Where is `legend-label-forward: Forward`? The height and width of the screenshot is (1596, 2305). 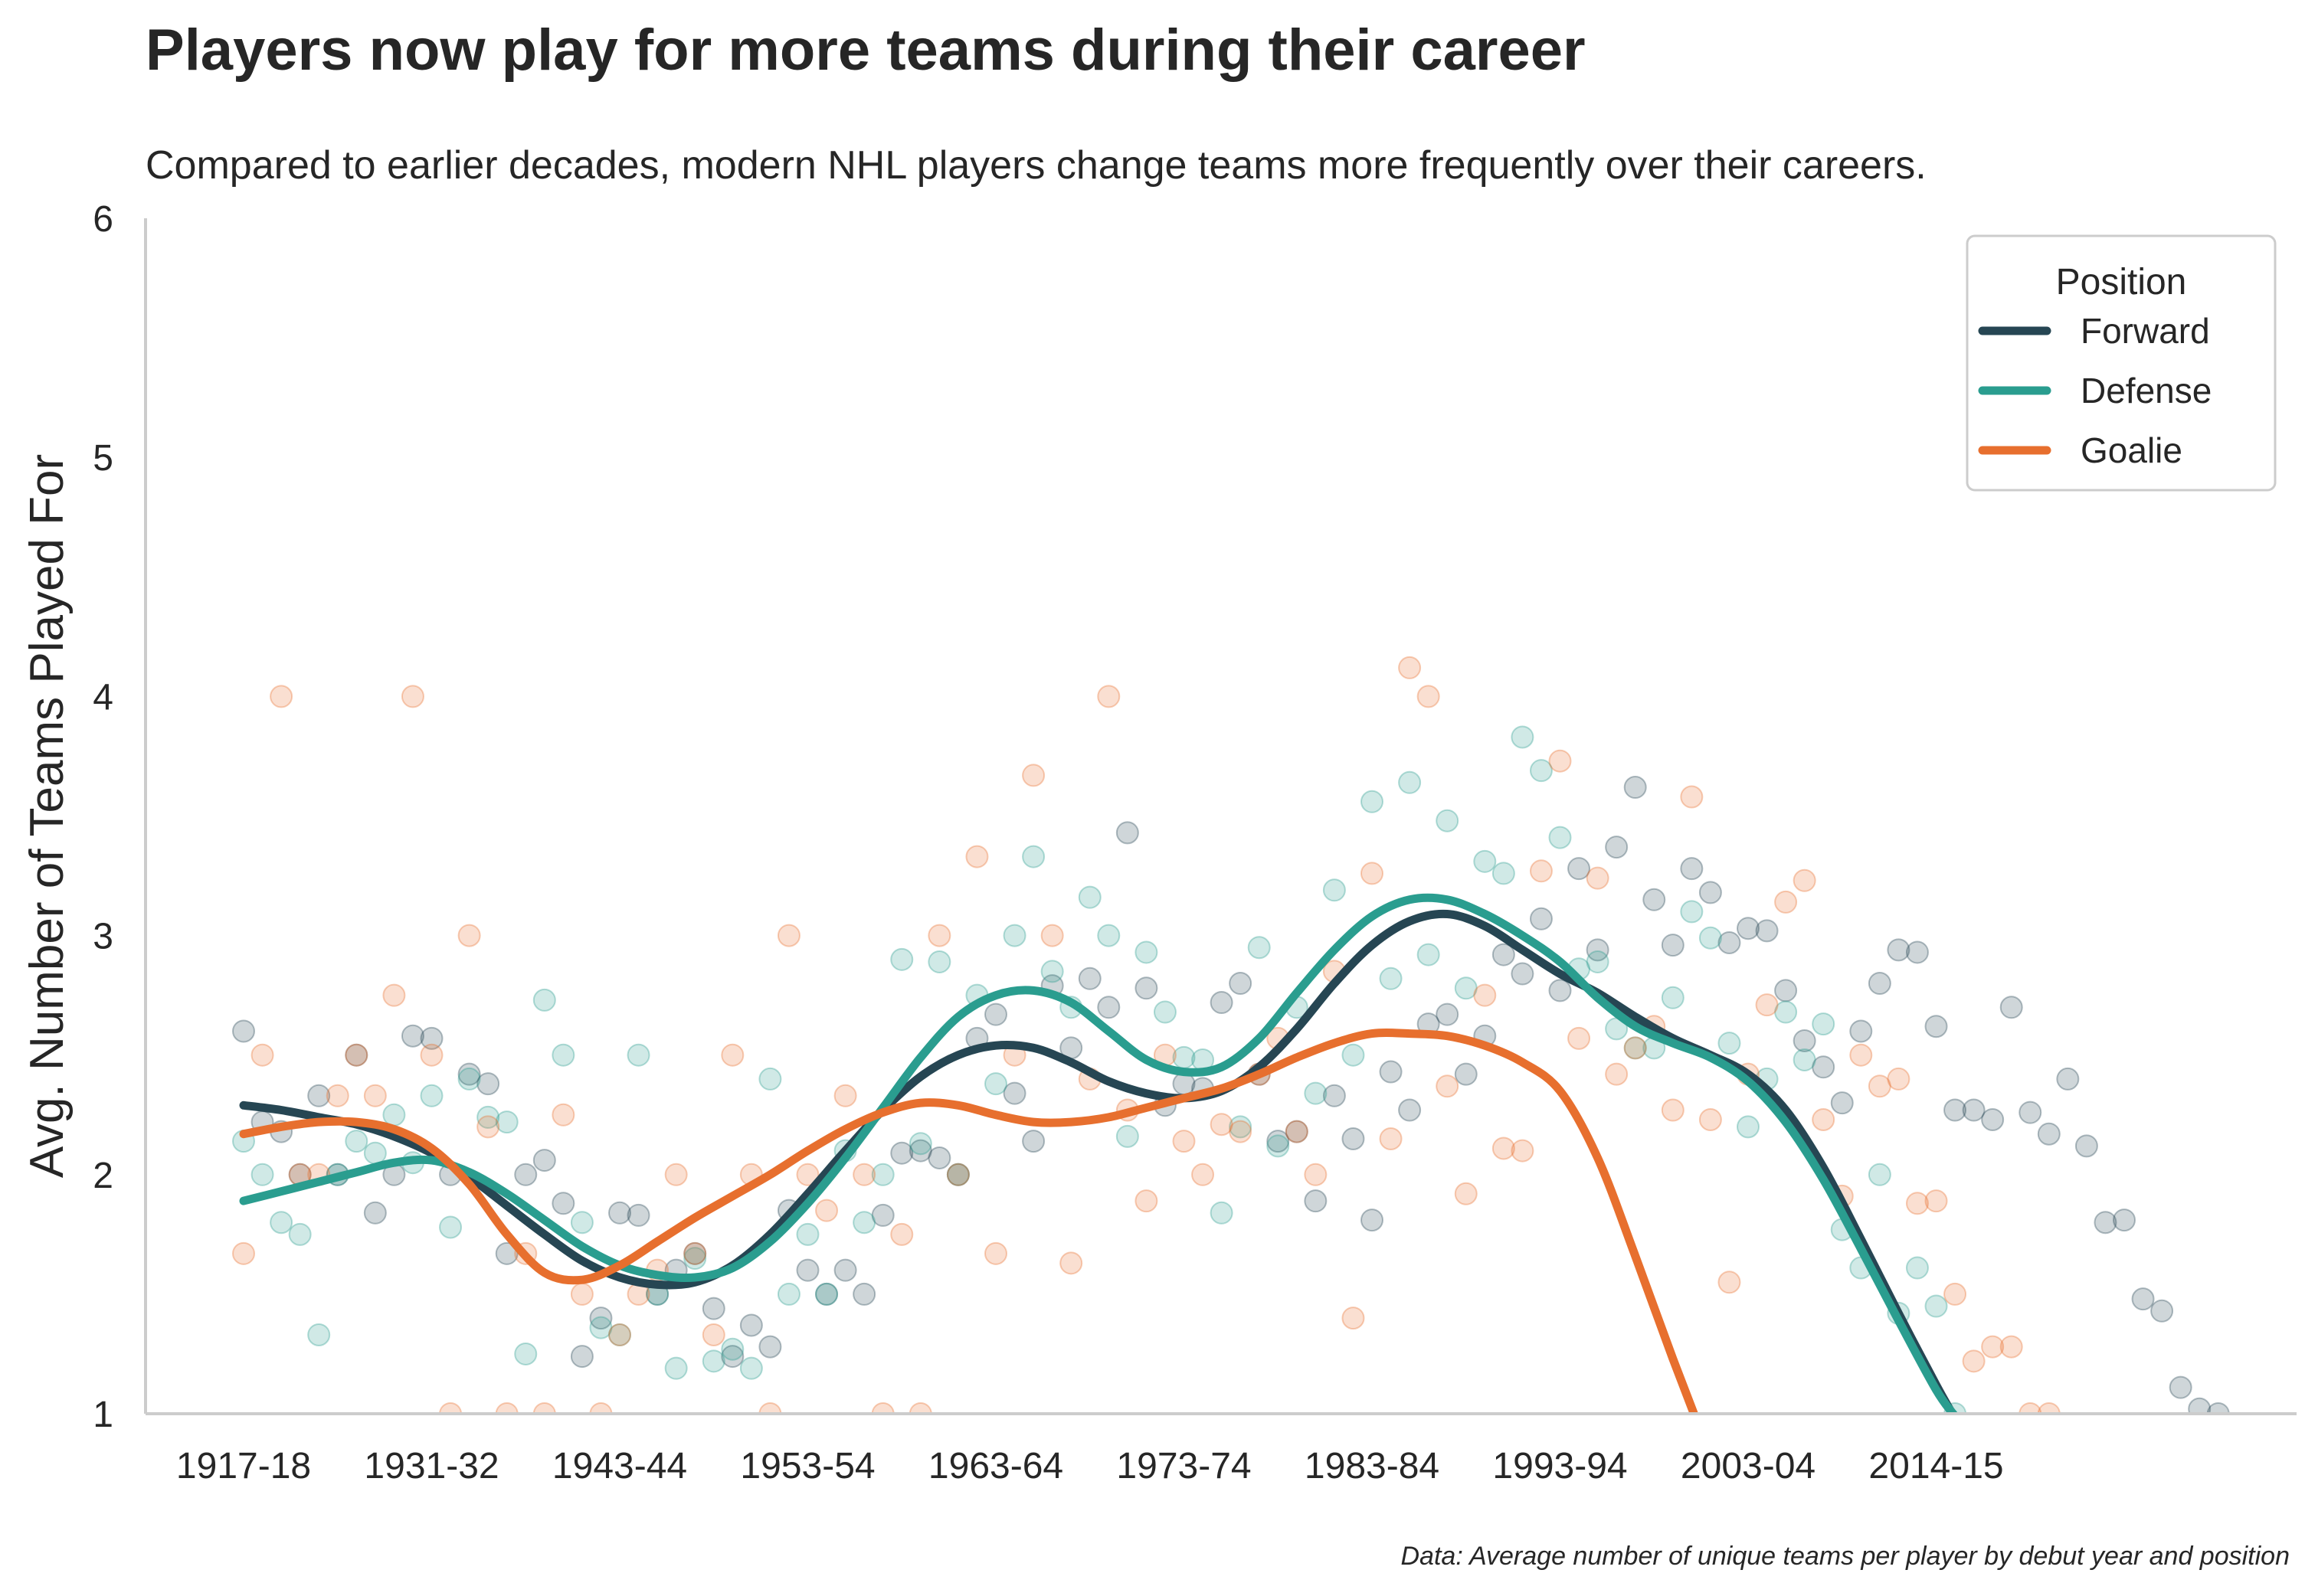 legend-label-forward: Forward is located at coordinates (2145, 331).